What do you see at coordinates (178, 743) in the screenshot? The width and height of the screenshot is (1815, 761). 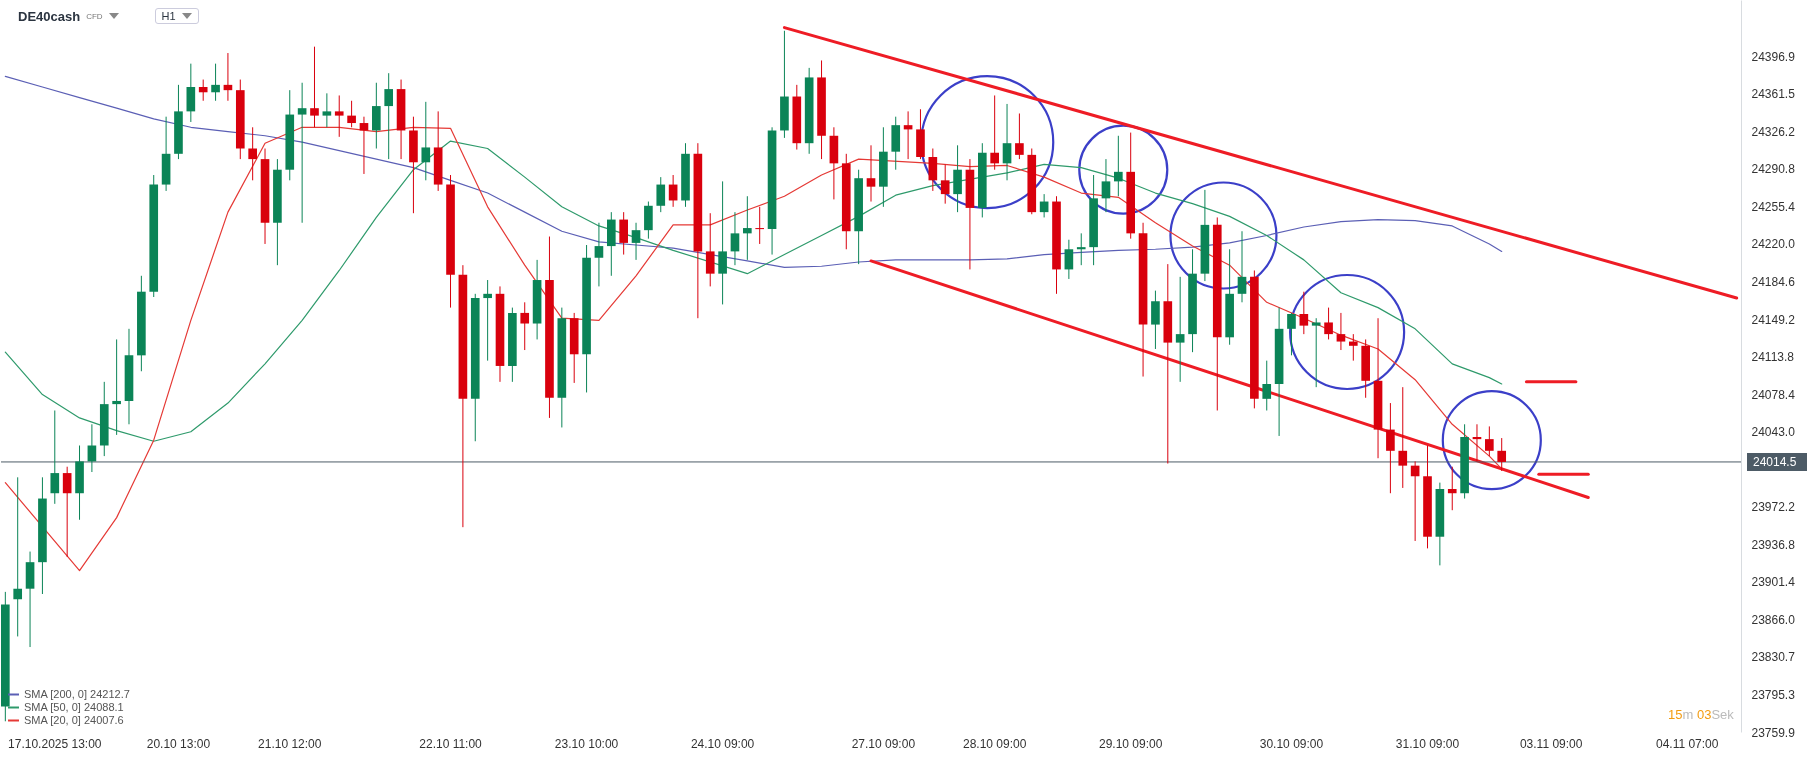 I see `x-tick-label: 20.10 13:00` at bounding box center [178, 743].